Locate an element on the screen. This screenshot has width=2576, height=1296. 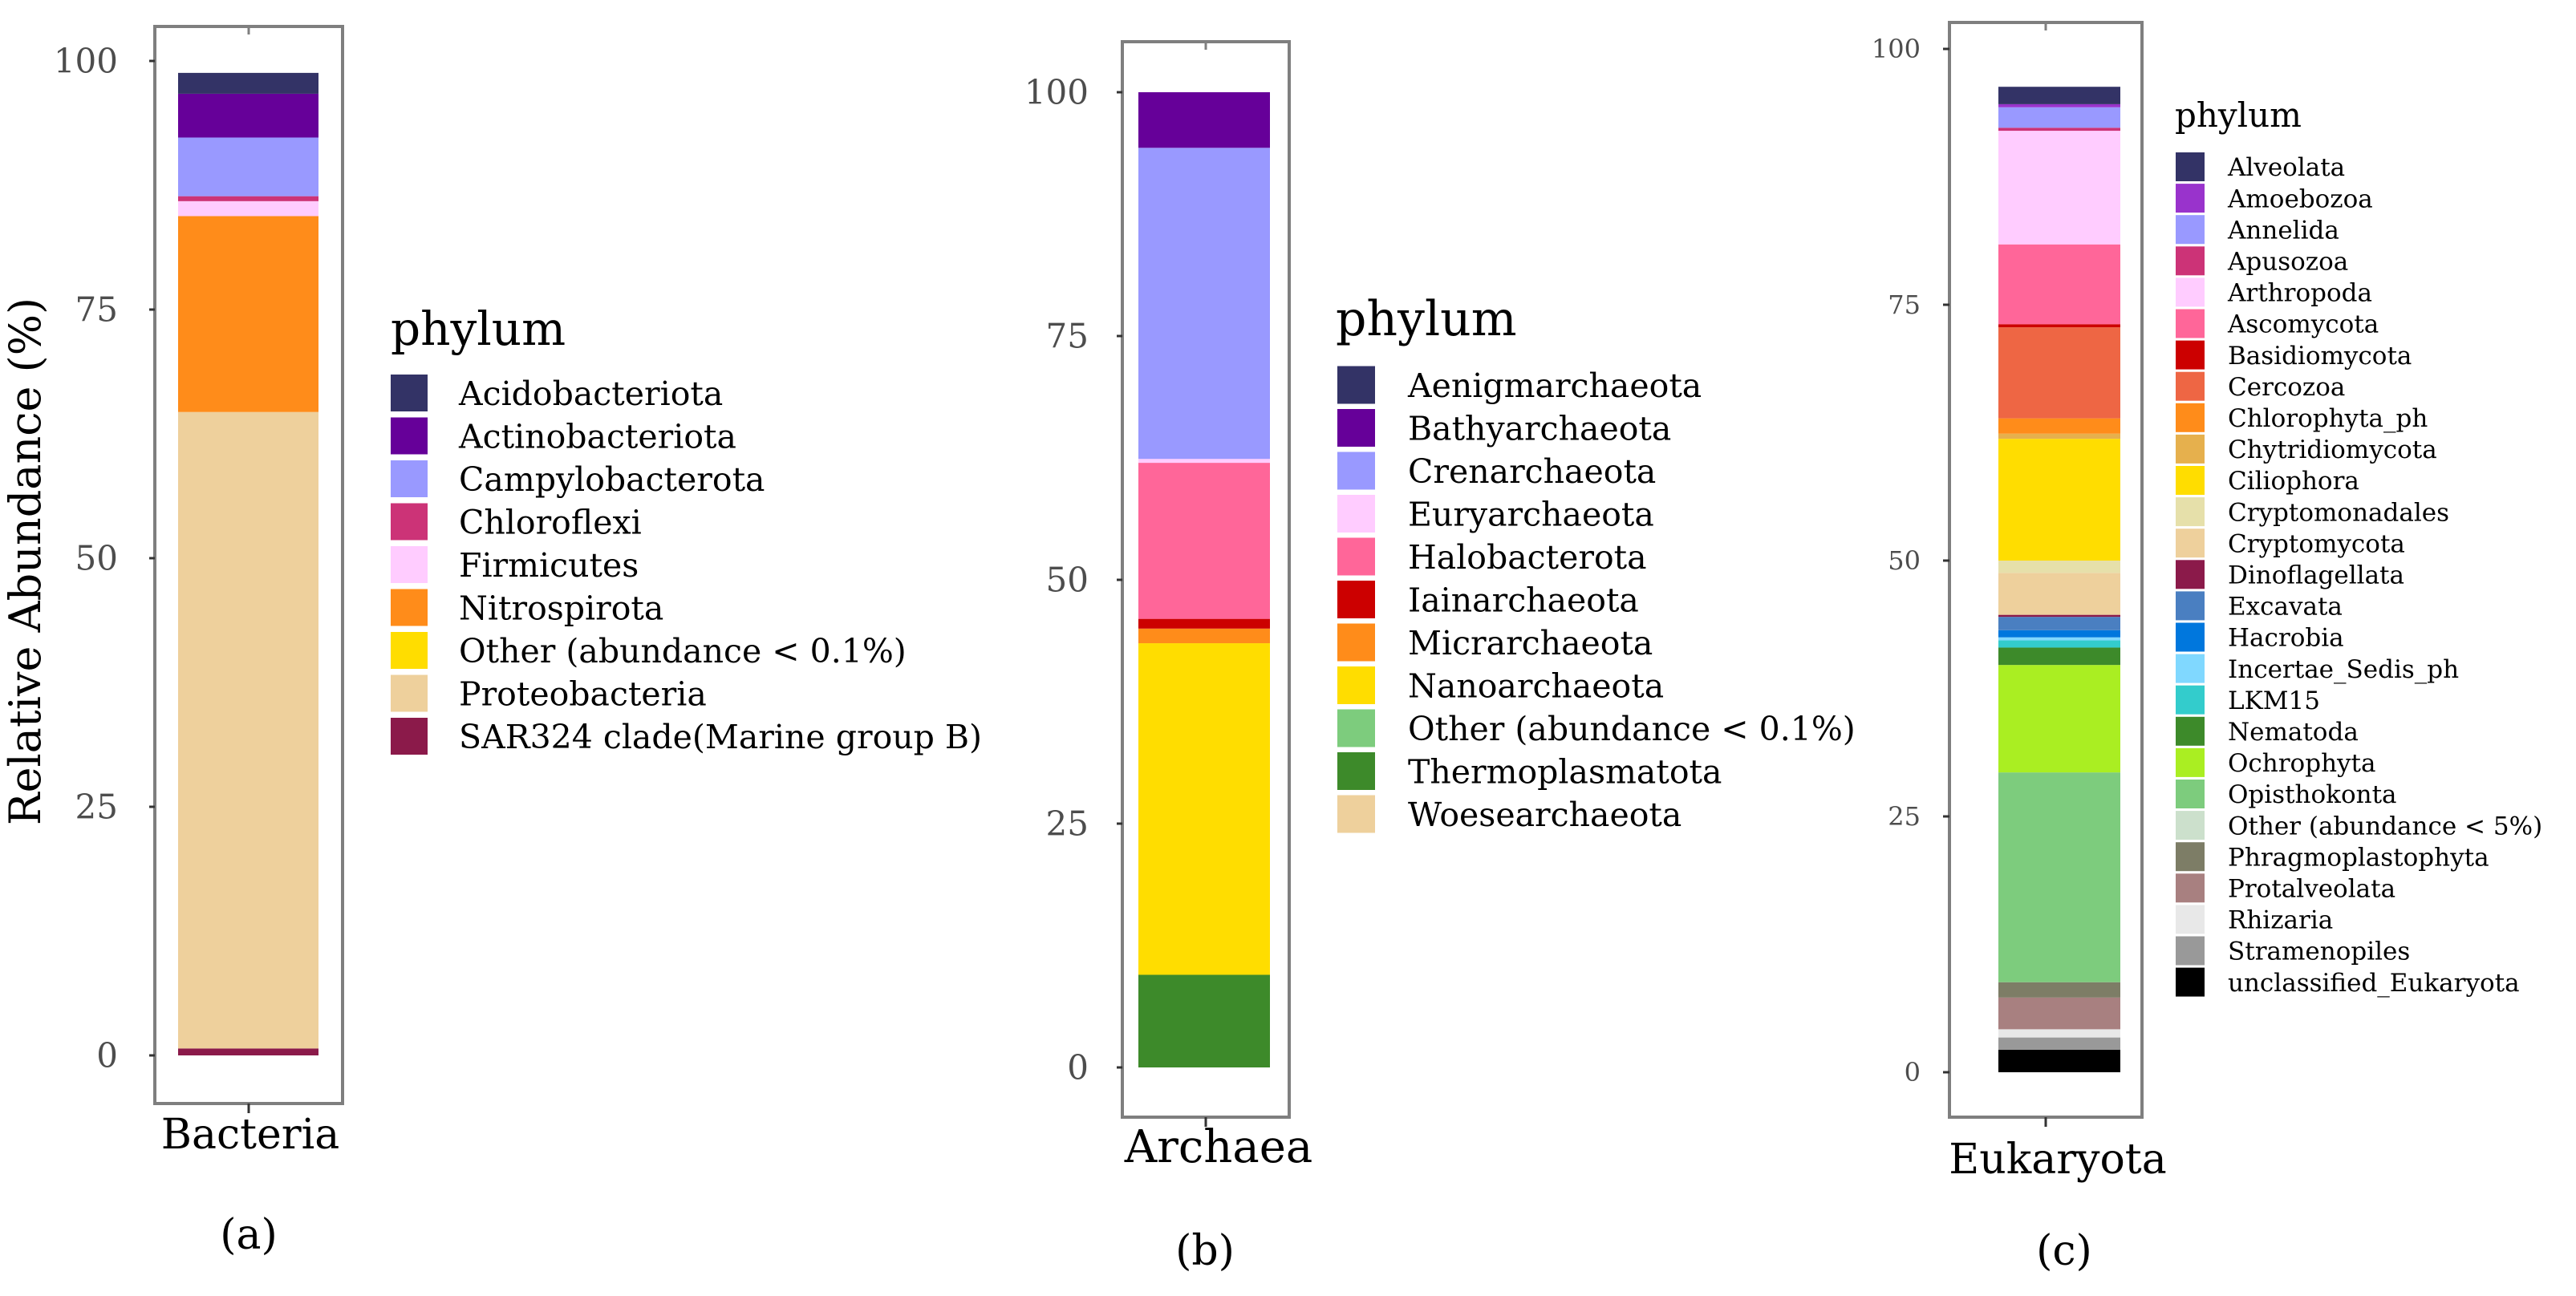
legend-swatch-micrarchaeota is located at coordinates (1356, 642).